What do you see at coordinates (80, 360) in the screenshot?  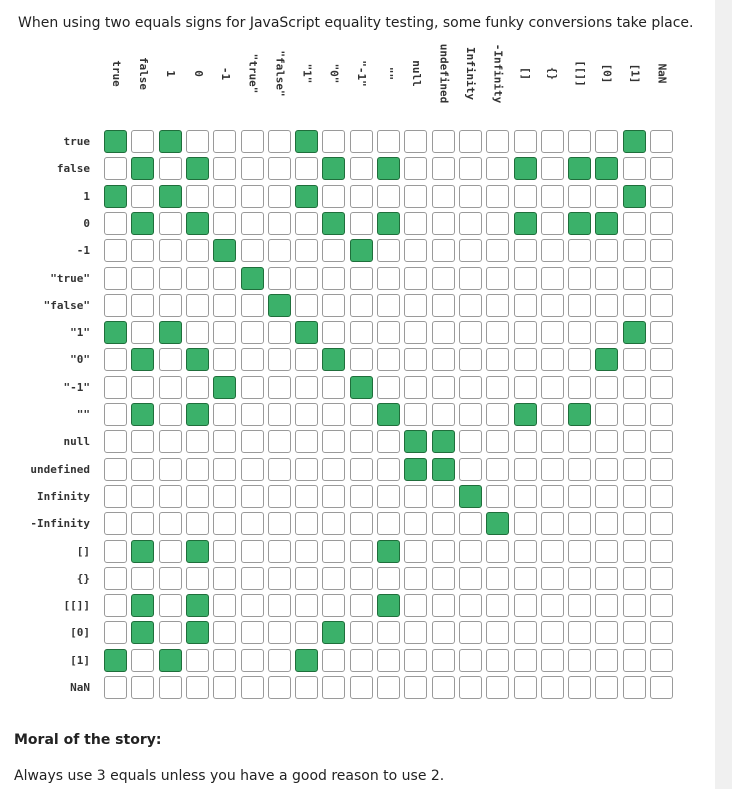 I see `row-label: "0"` at bounding box center [80, 360].